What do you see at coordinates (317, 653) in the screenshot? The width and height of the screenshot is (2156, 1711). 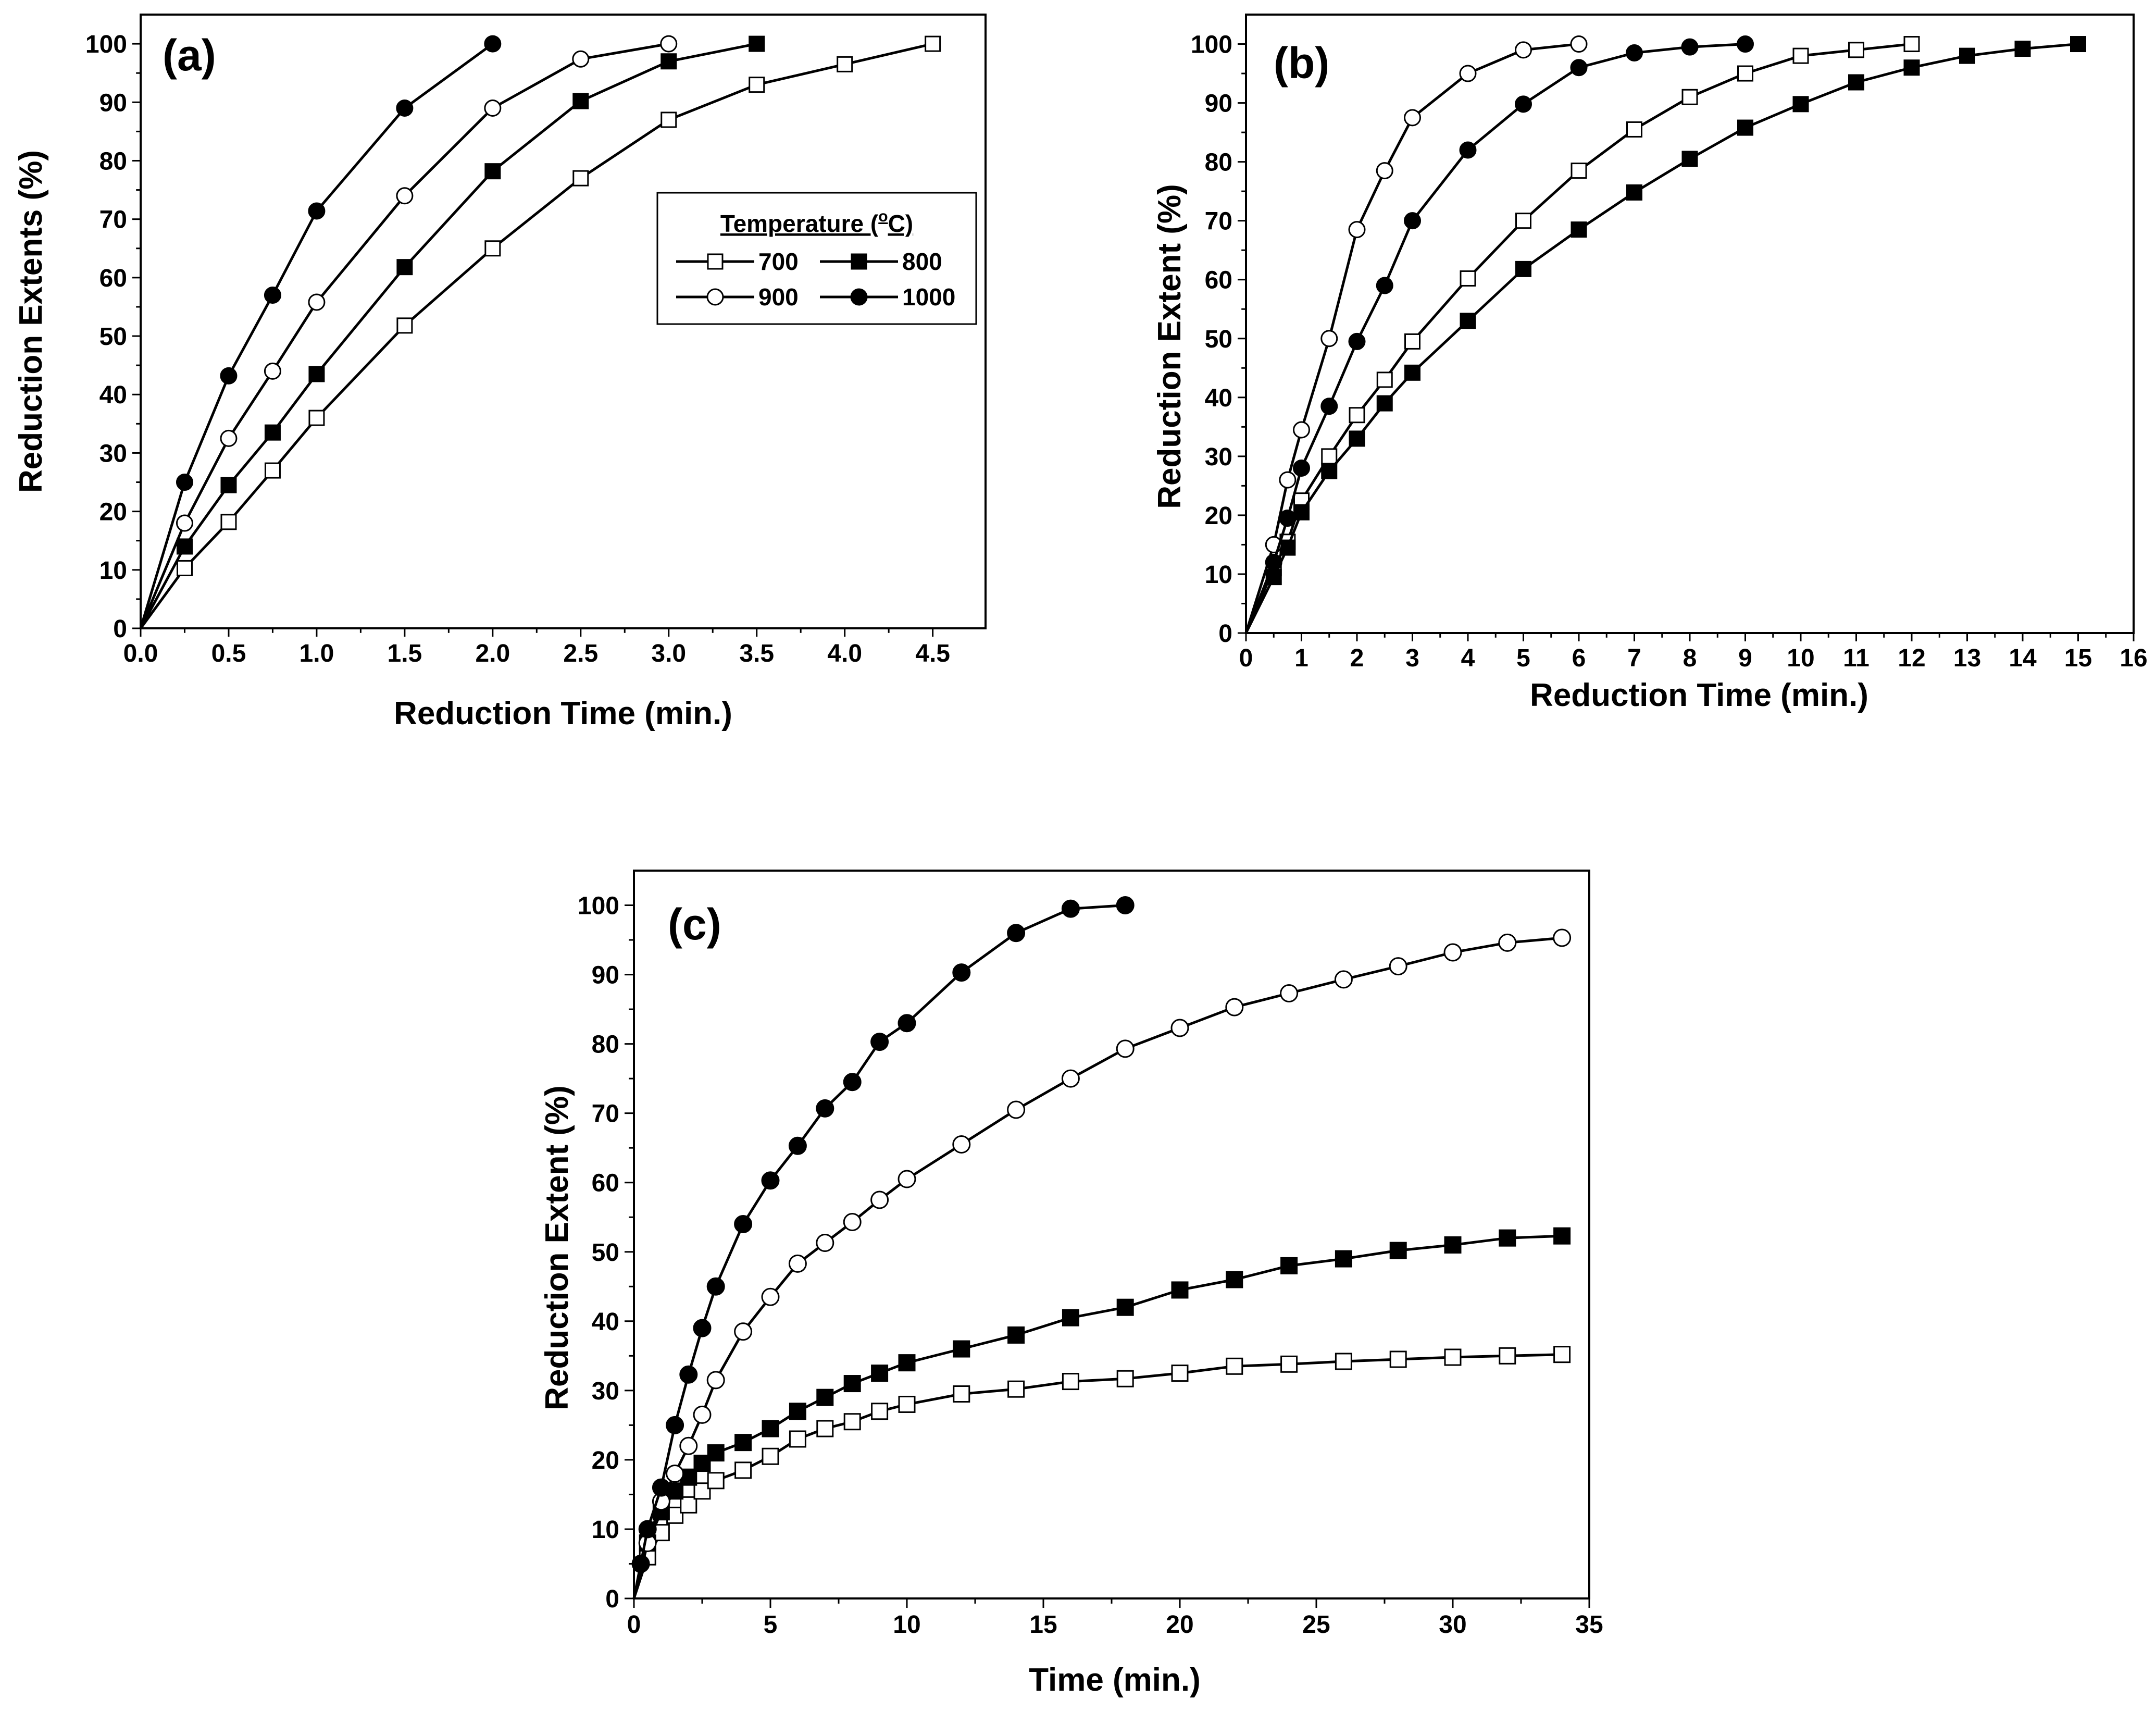 I see `x-tick-label: 1.0` at bounding box center [317, 653].